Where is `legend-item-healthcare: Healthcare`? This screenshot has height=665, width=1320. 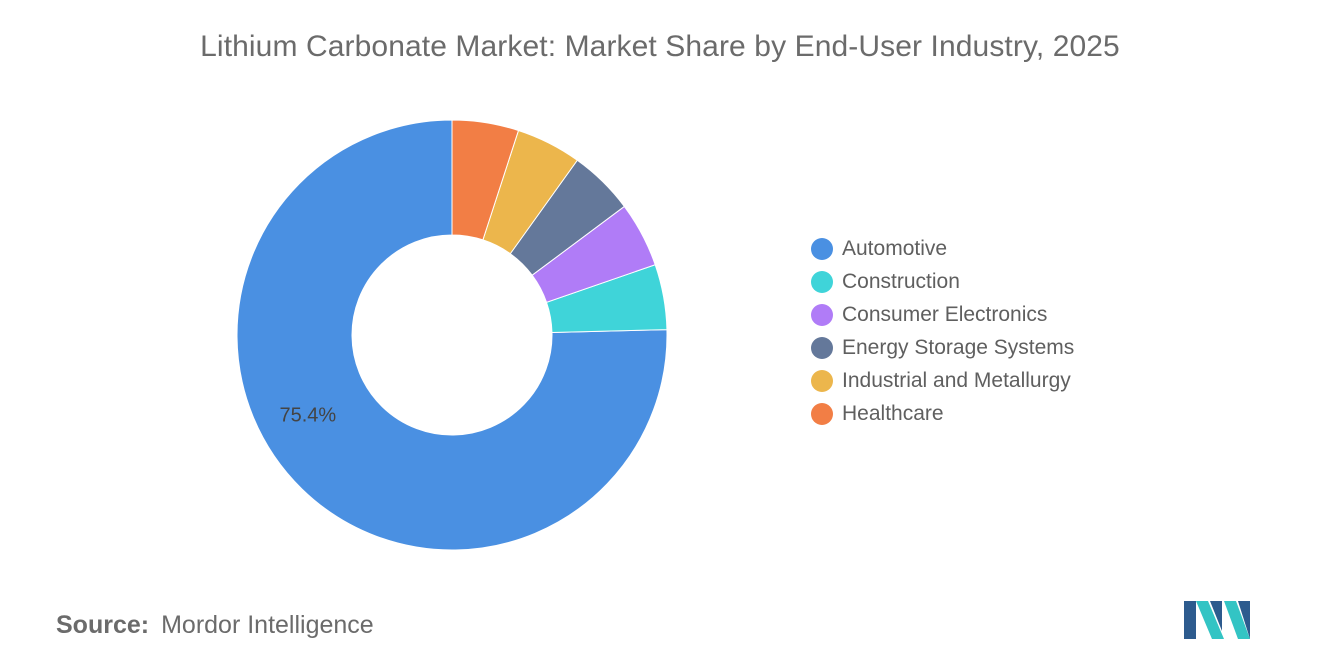 legend-item-healthcare: Healthcare is located at coordinates (942, 413).